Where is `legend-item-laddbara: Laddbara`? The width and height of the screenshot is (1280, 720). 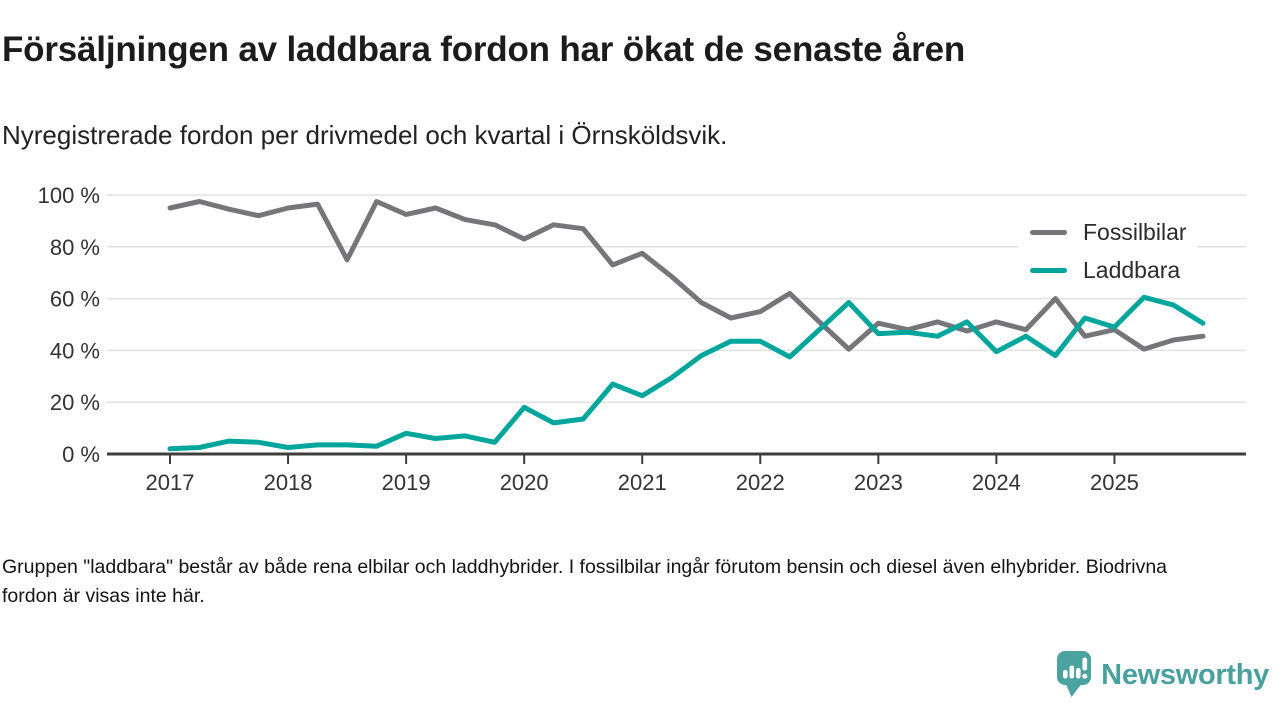
legend-item-laddbara: Laddbara is located at coordinates (1108, 270).